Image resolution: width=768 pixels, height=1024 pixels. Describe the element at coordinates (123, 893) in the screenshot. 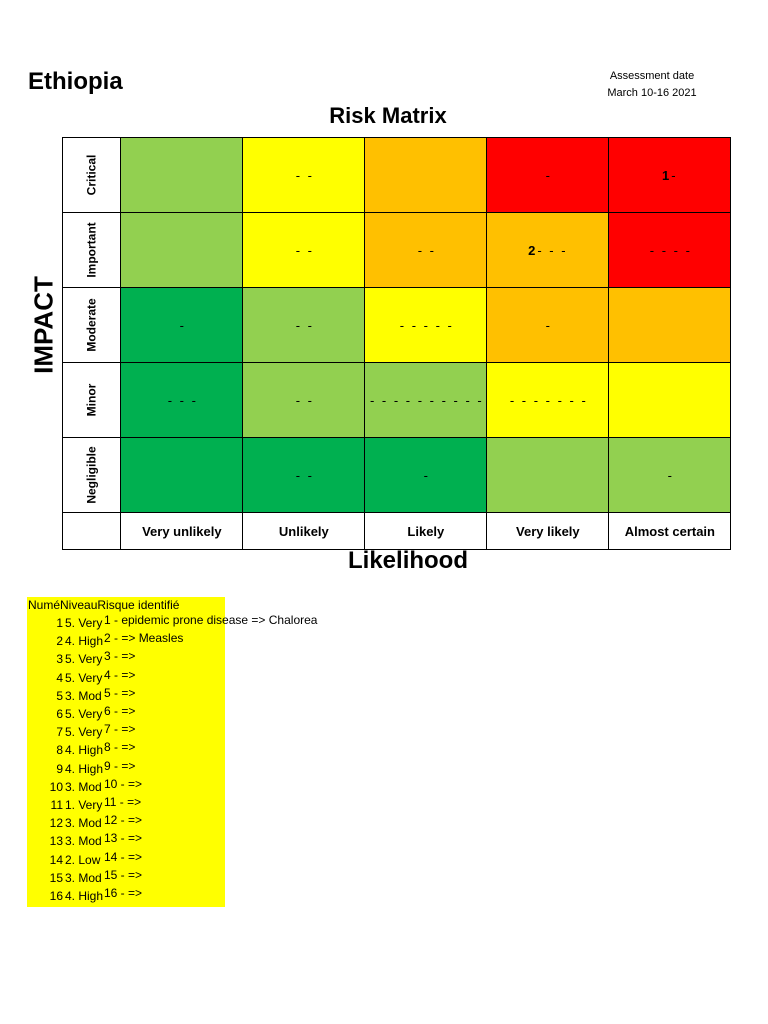

I see `risk-description: 16 - =>` at that location.